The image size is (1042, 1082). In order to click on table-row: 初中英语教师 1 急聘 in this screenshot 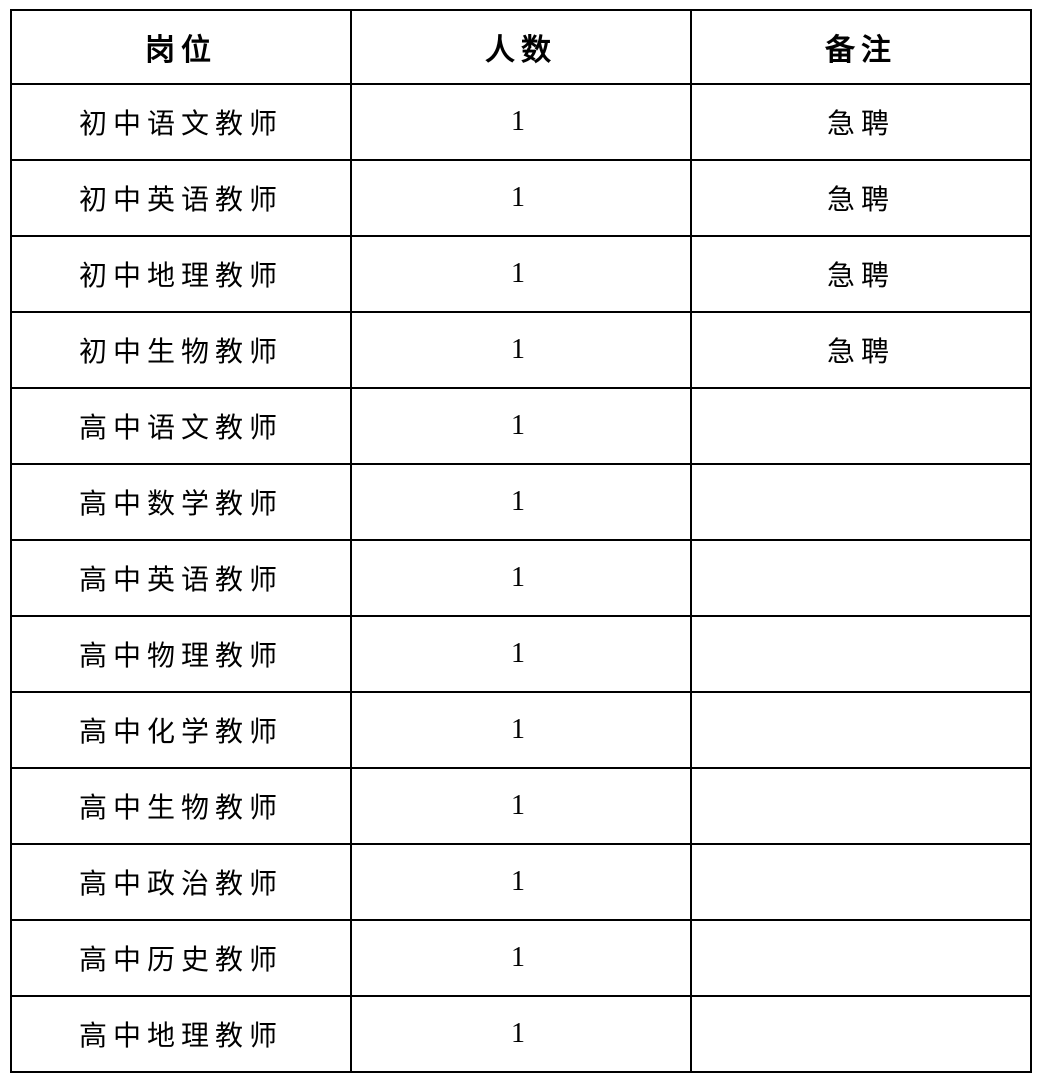, I will do `click(521, 198)`.